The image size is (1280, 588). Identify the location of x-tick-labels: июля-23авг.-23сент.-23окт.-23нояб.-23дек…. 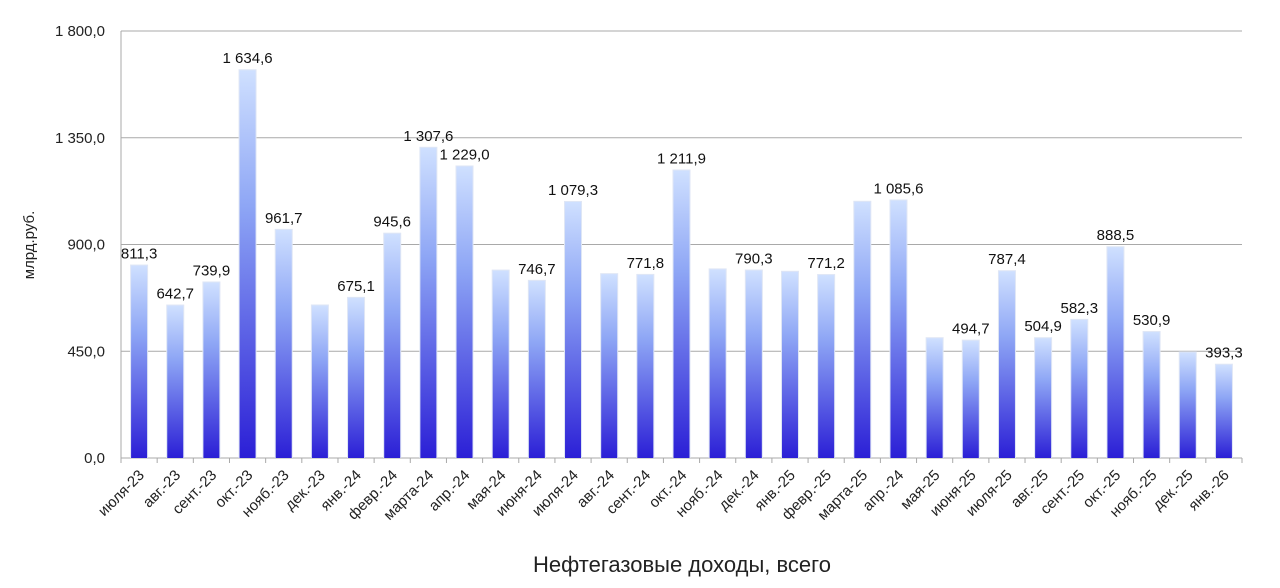
(664, 495).